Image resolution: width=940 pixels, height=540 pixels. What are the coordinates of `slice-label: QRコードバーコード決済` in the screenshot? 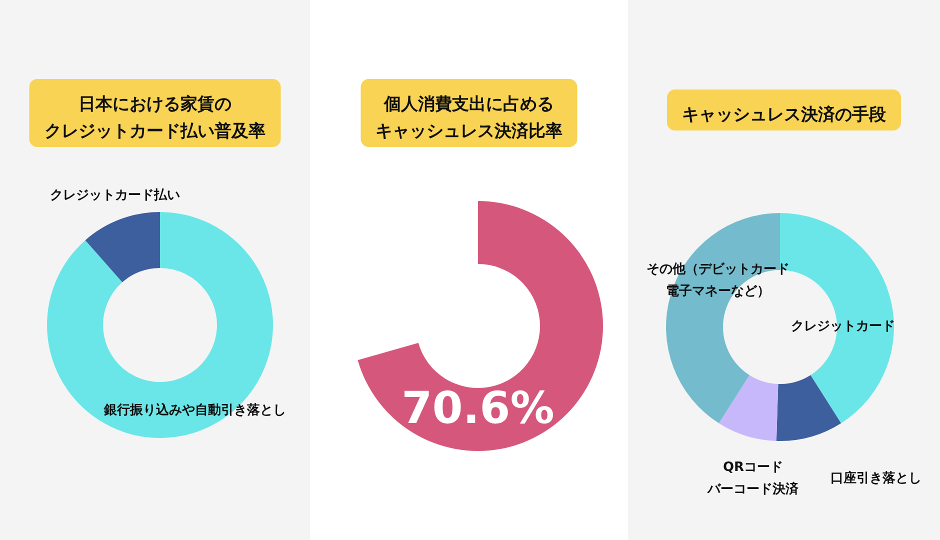 It's located at (753, 478).